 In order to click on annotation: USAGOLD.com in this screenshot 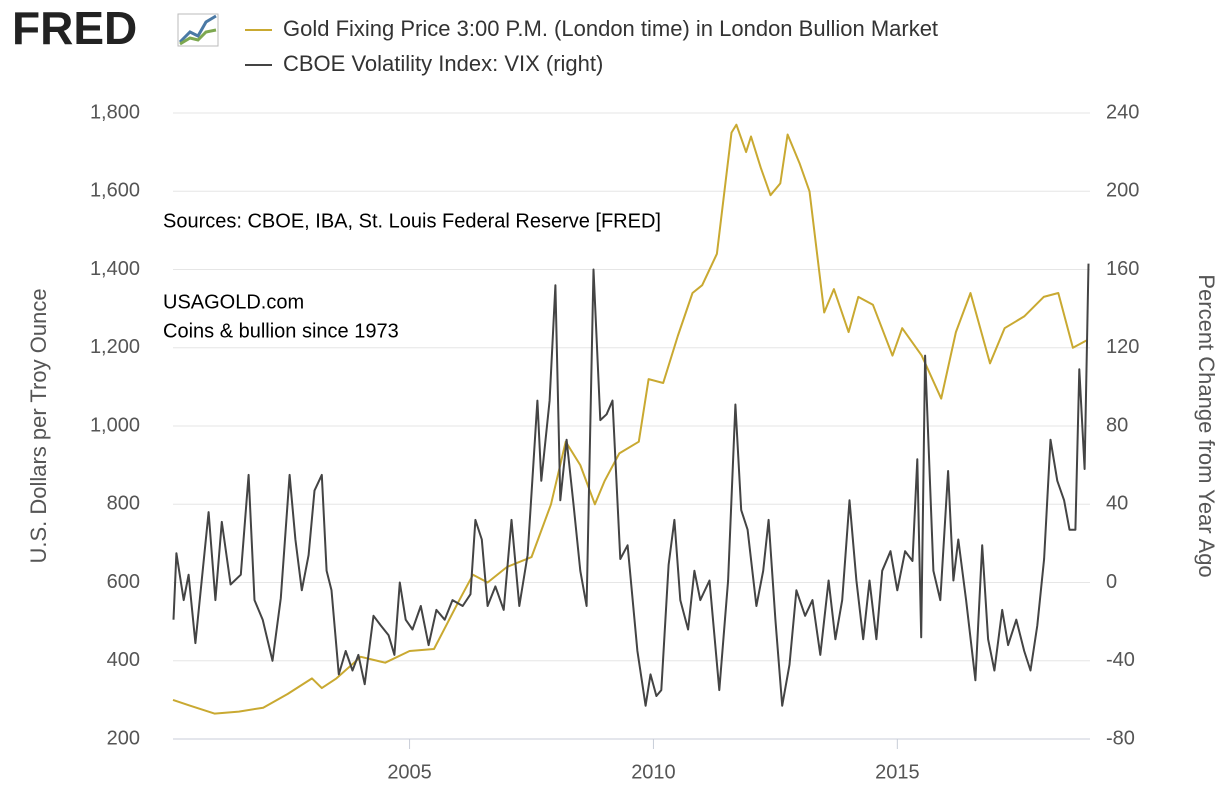, I will do `click(233, 302)`.